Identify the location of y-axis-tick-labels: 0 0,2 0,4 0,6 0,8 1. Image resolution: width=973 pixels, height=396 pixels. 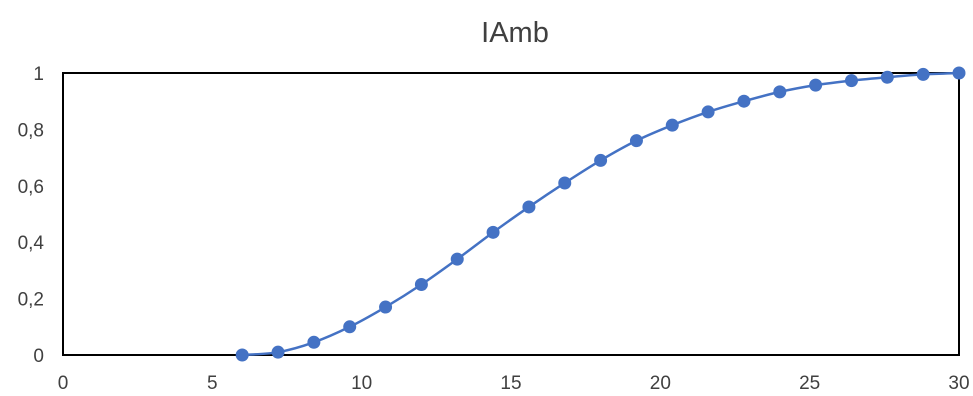
(31, 215).